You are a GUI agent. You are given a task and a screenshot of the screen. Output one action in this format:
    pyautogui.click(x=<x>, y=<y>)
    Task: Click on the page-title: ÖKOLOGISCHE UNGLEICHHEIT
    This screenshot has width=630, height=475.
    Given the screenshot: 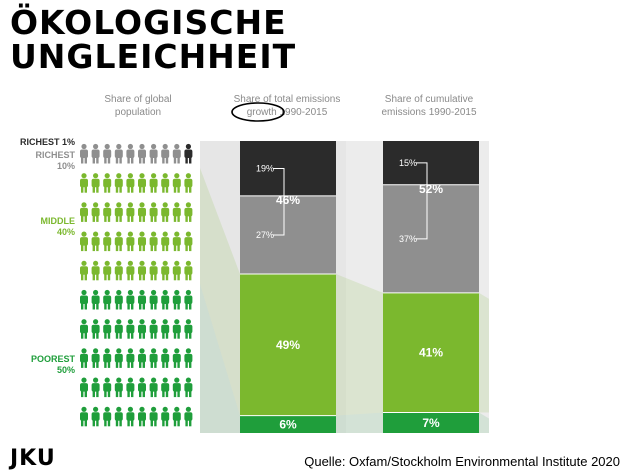 What is the action you would take?
    pyautogui.click(x=153, y=40)
    